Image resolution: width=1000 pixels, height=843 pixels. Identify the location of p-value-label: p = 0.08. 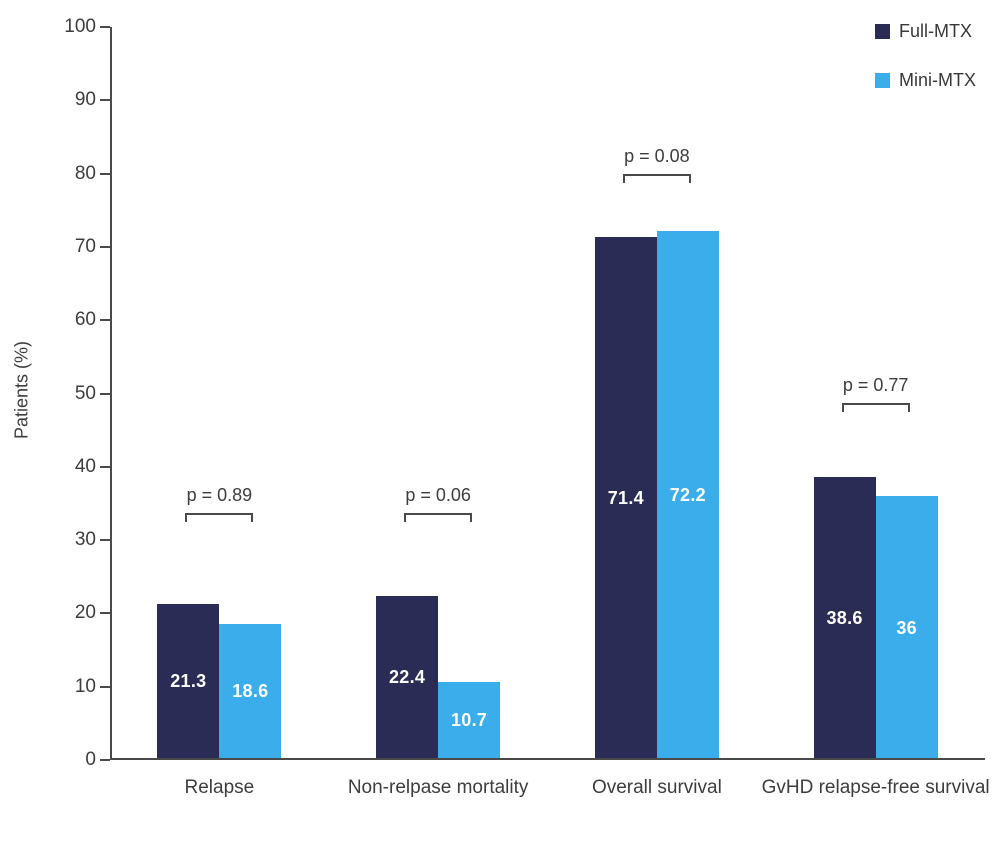
(657, 155).